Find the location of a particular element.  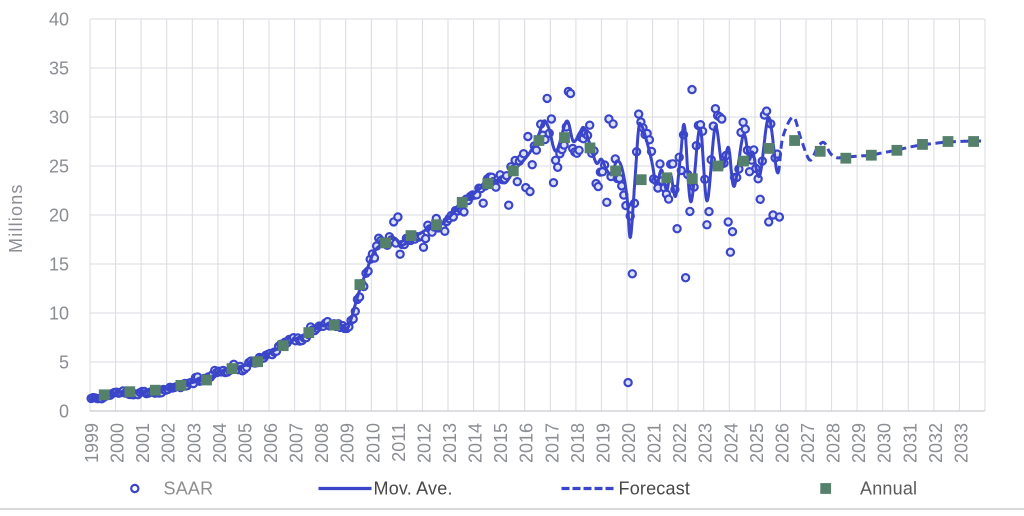

svg-text: 2012 is located at coordinates (424, 443).